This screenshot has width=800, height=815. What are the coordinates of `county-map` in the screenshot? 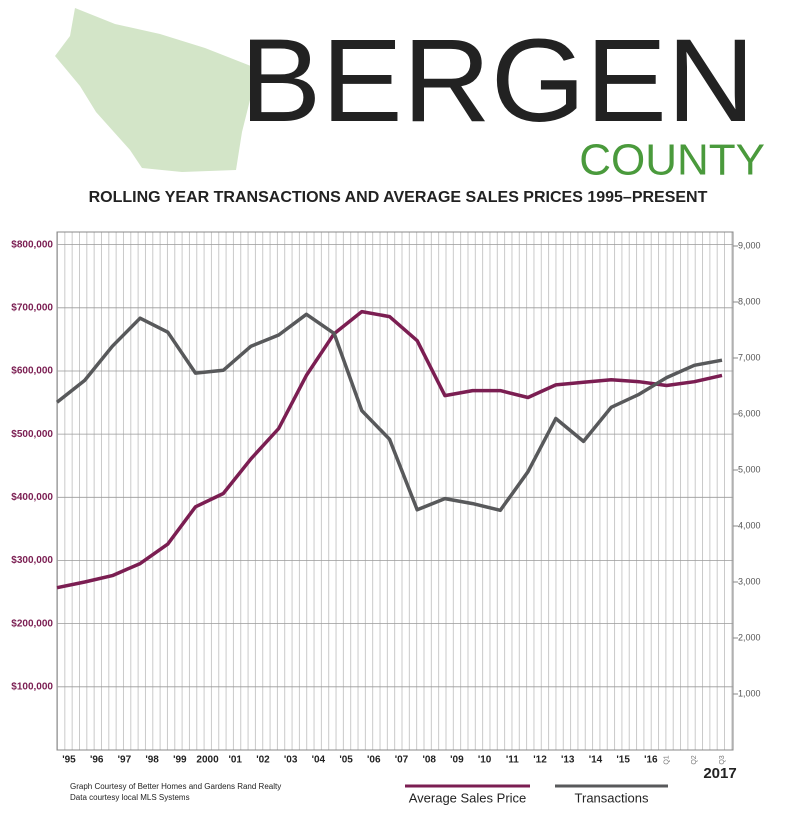 It's located at (155, 90).